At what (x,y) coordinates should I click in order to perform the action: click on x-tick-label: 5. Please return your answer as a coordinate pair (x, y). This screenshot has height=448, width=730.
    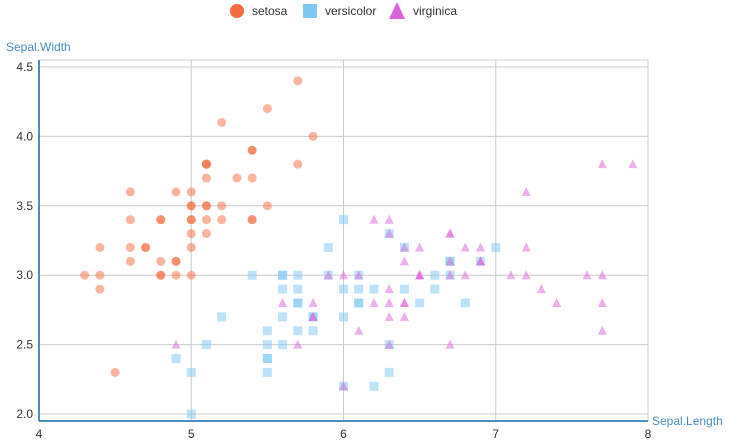
    Looking at the image, I should click on (191, 434).